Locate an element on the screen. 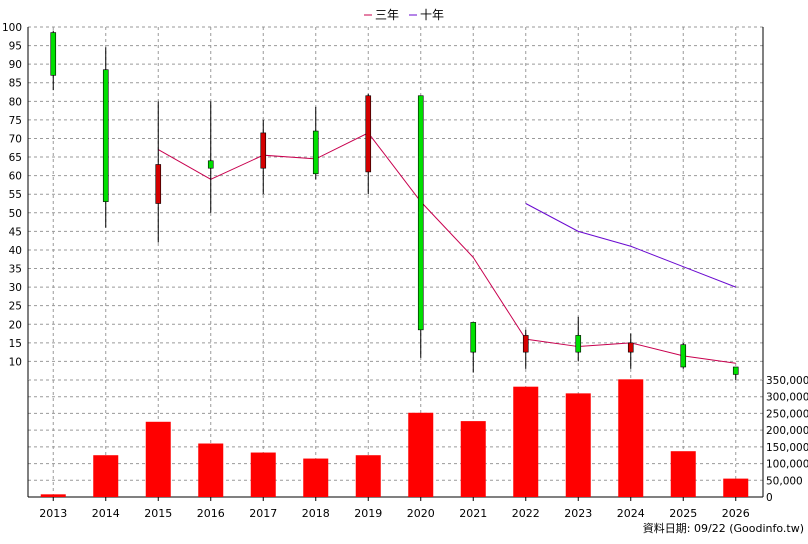 The image size is (808, 544). x-tick-label: 2014 is located at coordinates (106, 513).